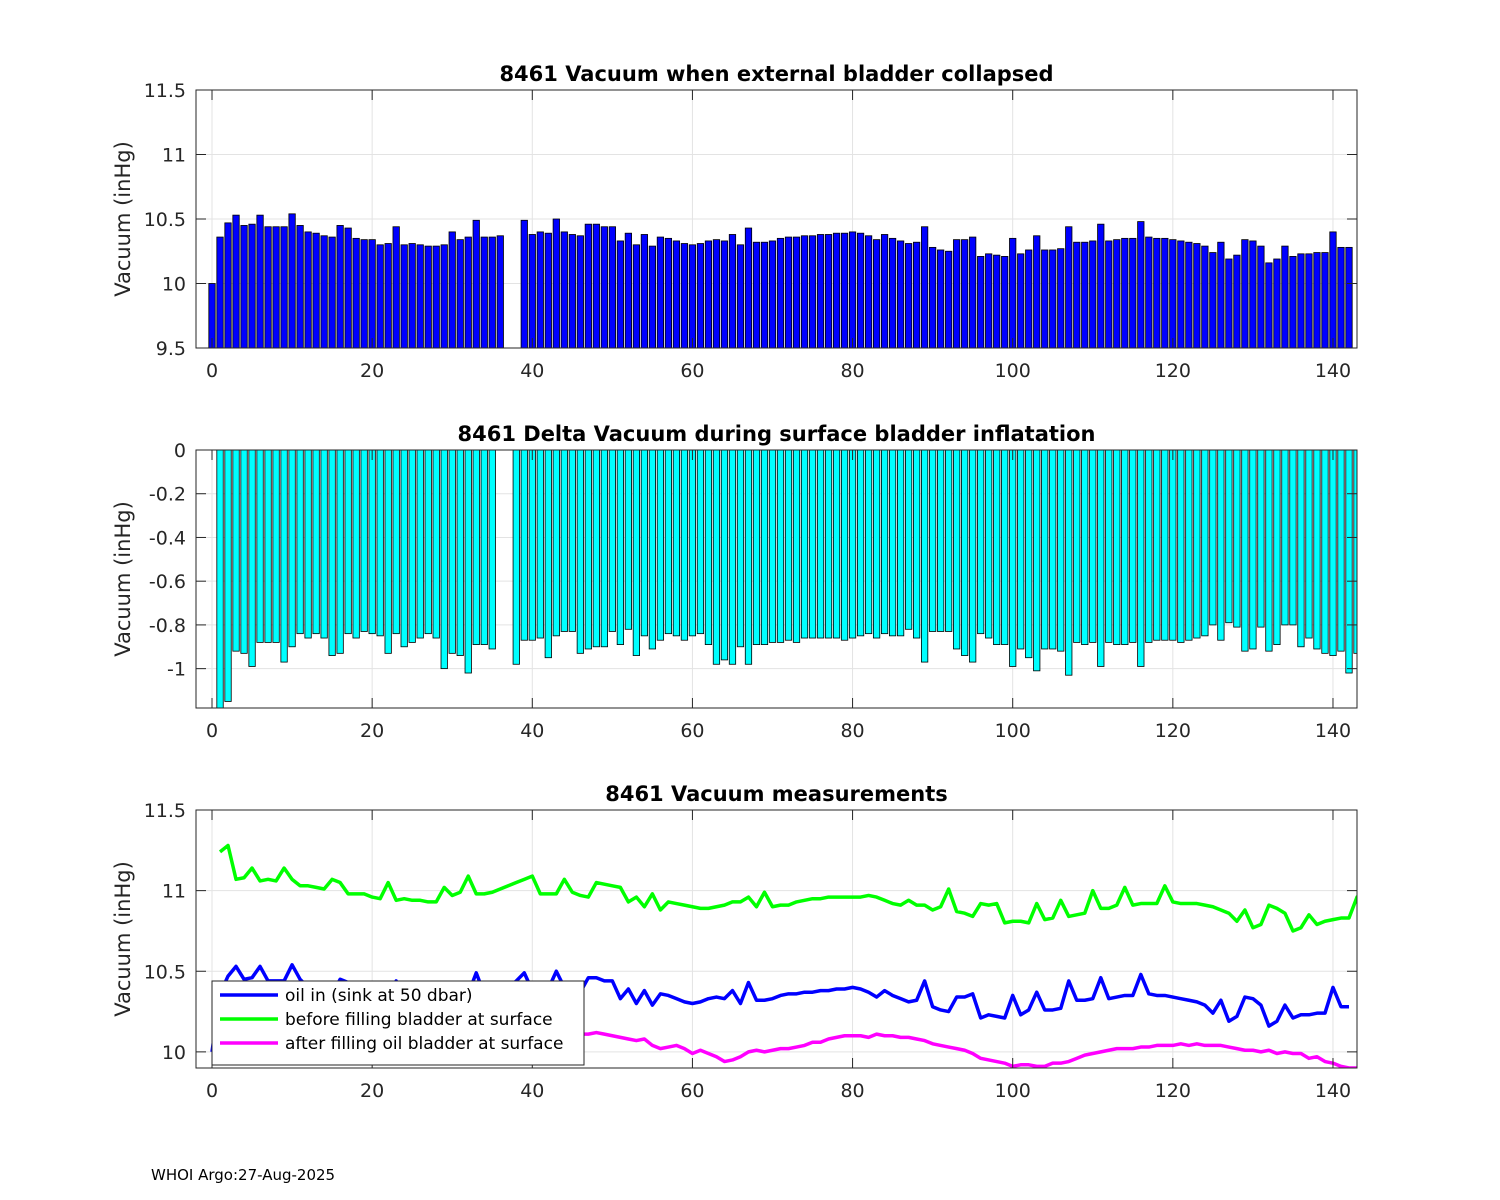  What do you see at coordinates (167, 626) in the screenshot?
I see `y-tick-label: -0.8` at bounding box center [167, 626].